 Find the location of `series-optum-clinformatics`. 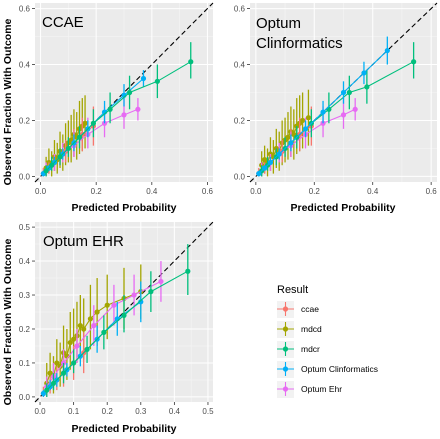

series-optum-clinformatics is located at coordinates (323, 106).